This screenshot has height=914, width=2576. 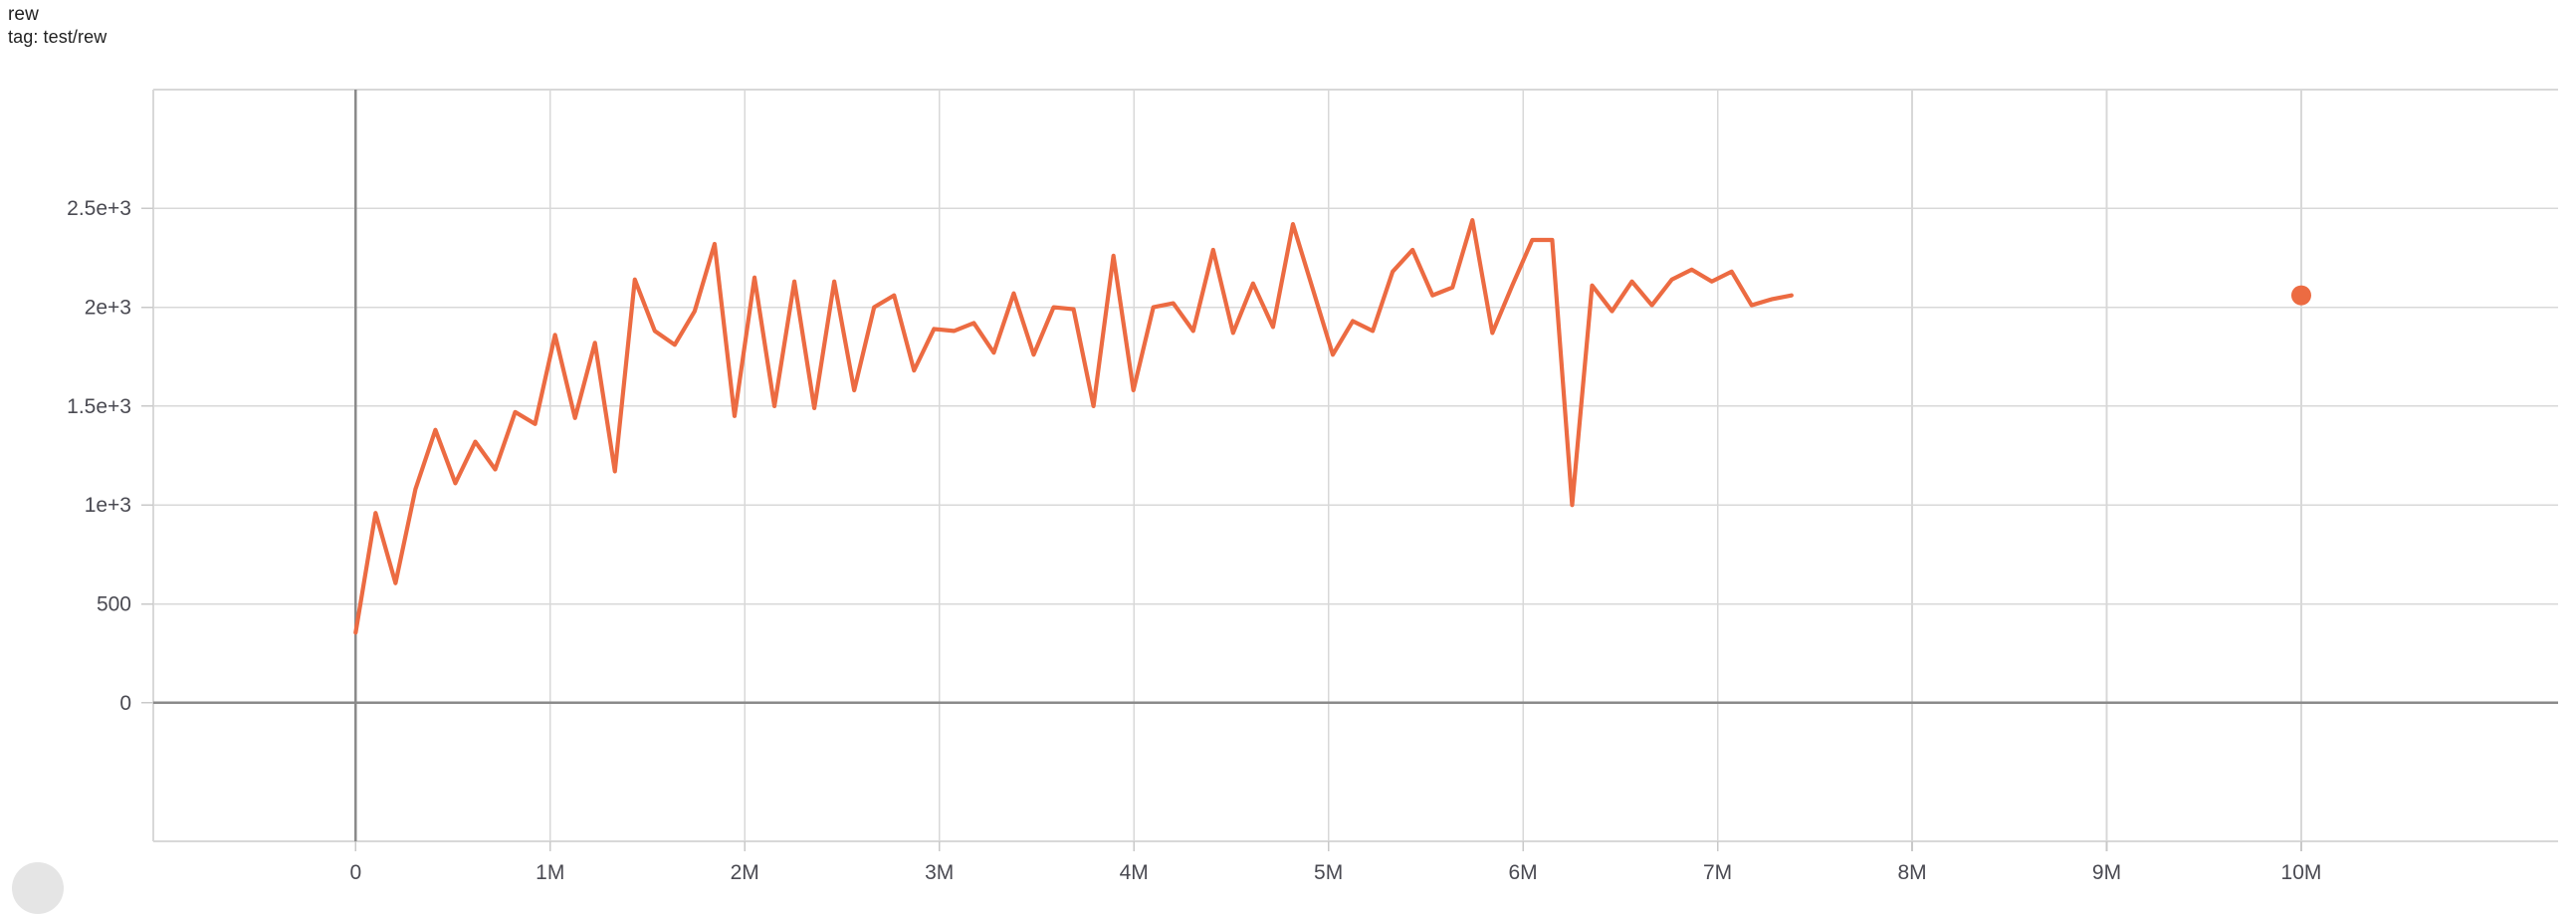 I want to click on expand-button, so click(x=38, y=888).